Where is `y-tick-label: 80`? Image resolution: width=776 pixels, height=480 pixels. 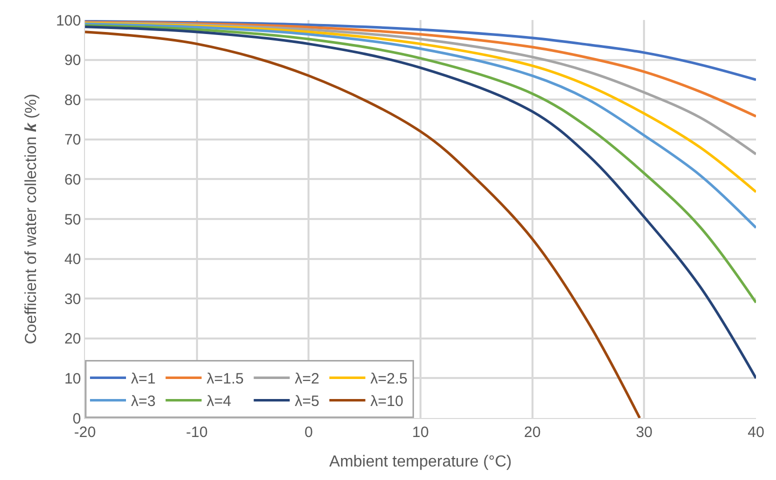 y-tick-label: 80 is located at coordinates (72, 100).